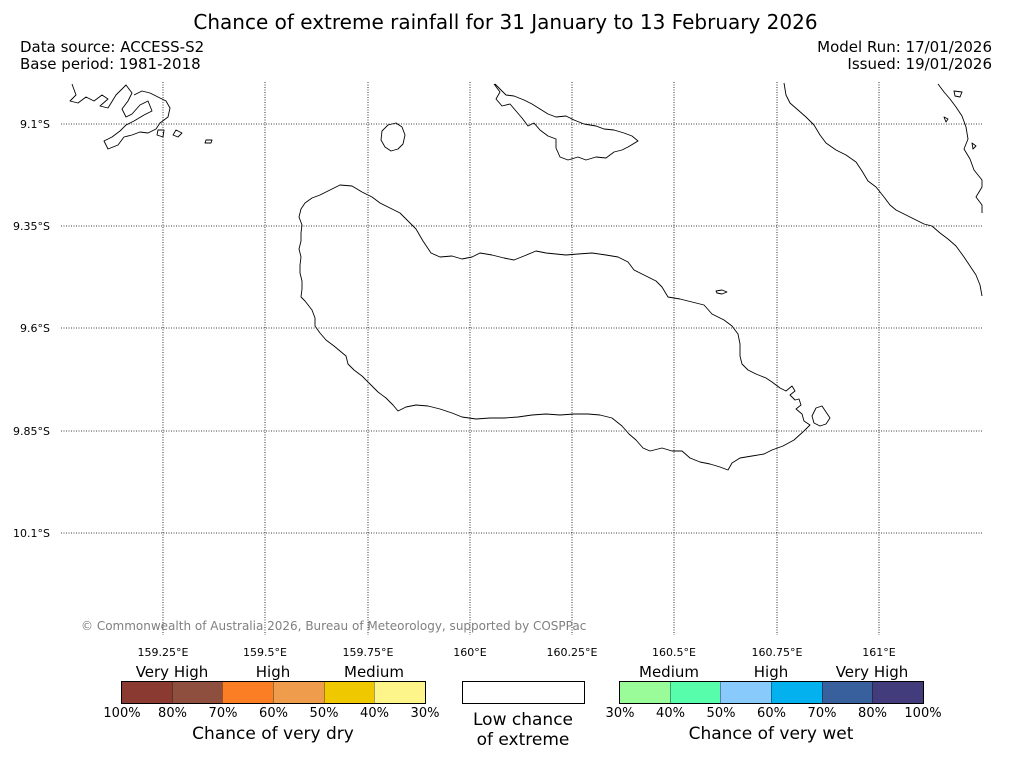 This screenshot has height=758, width=1011. What do you see at coordinates (572, 652) in the screenshot?
I see `lon-label: 160.25°E` at bounding box center [572, 652].